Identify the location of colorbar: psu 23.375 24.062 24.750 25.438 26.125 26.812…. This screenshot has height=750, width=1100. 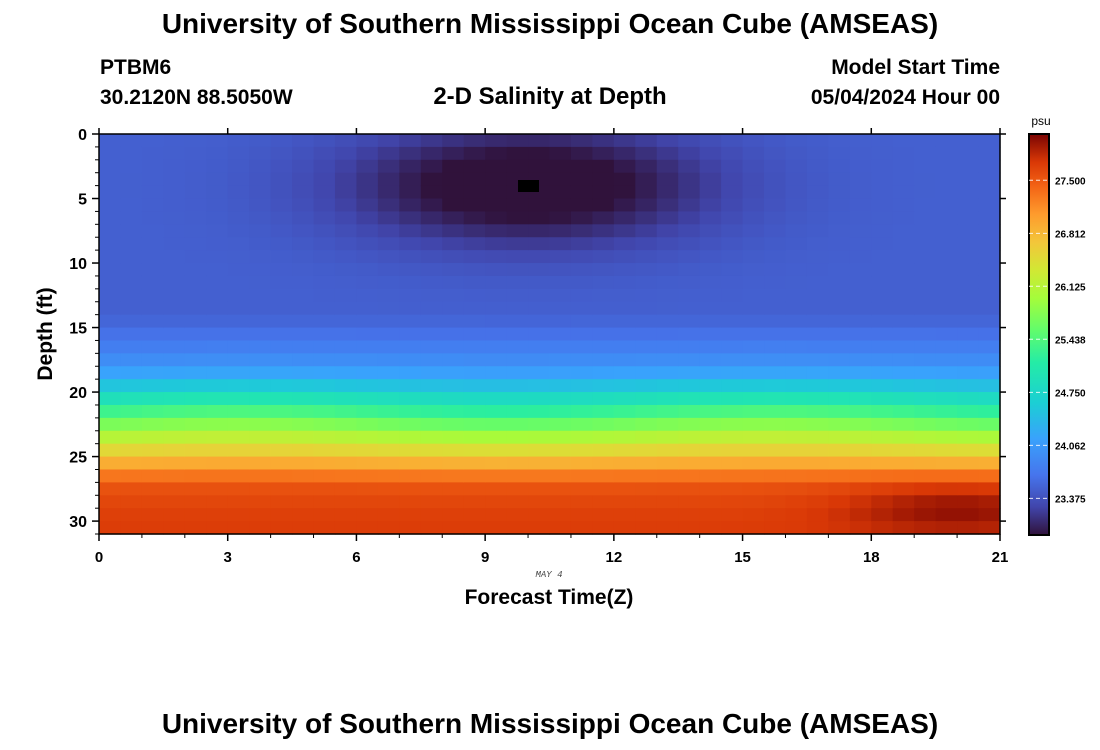
(1057, 325).